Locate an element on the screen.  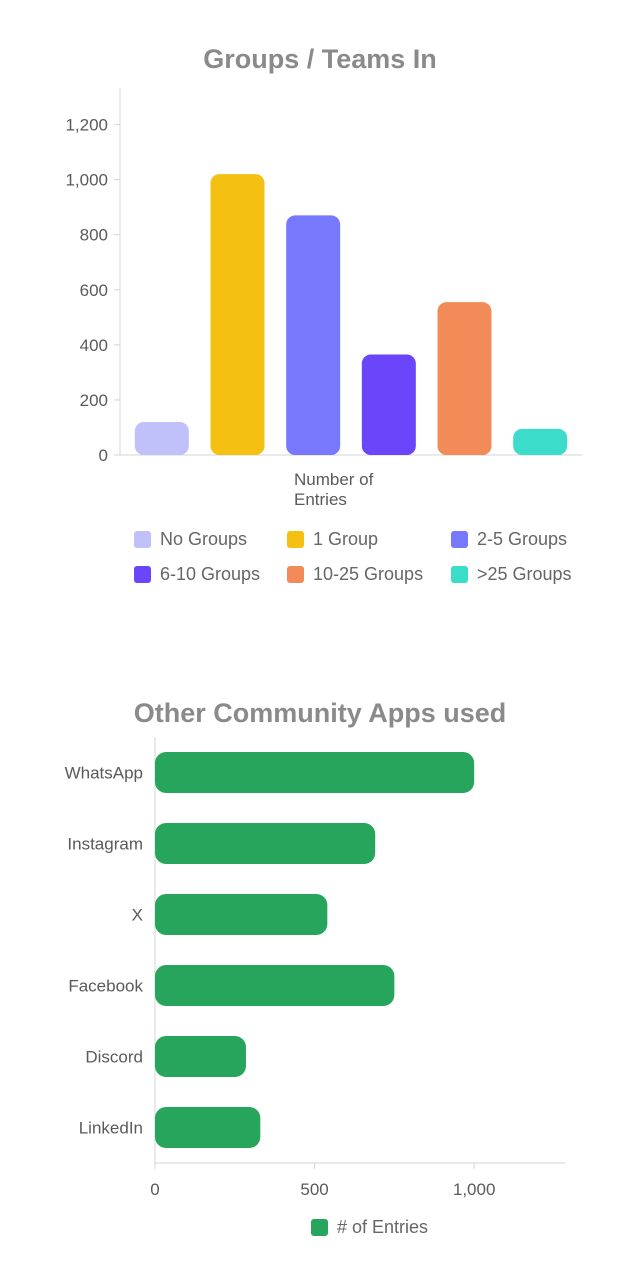
bar-10-25-groups is located at coordinates (464, 378).